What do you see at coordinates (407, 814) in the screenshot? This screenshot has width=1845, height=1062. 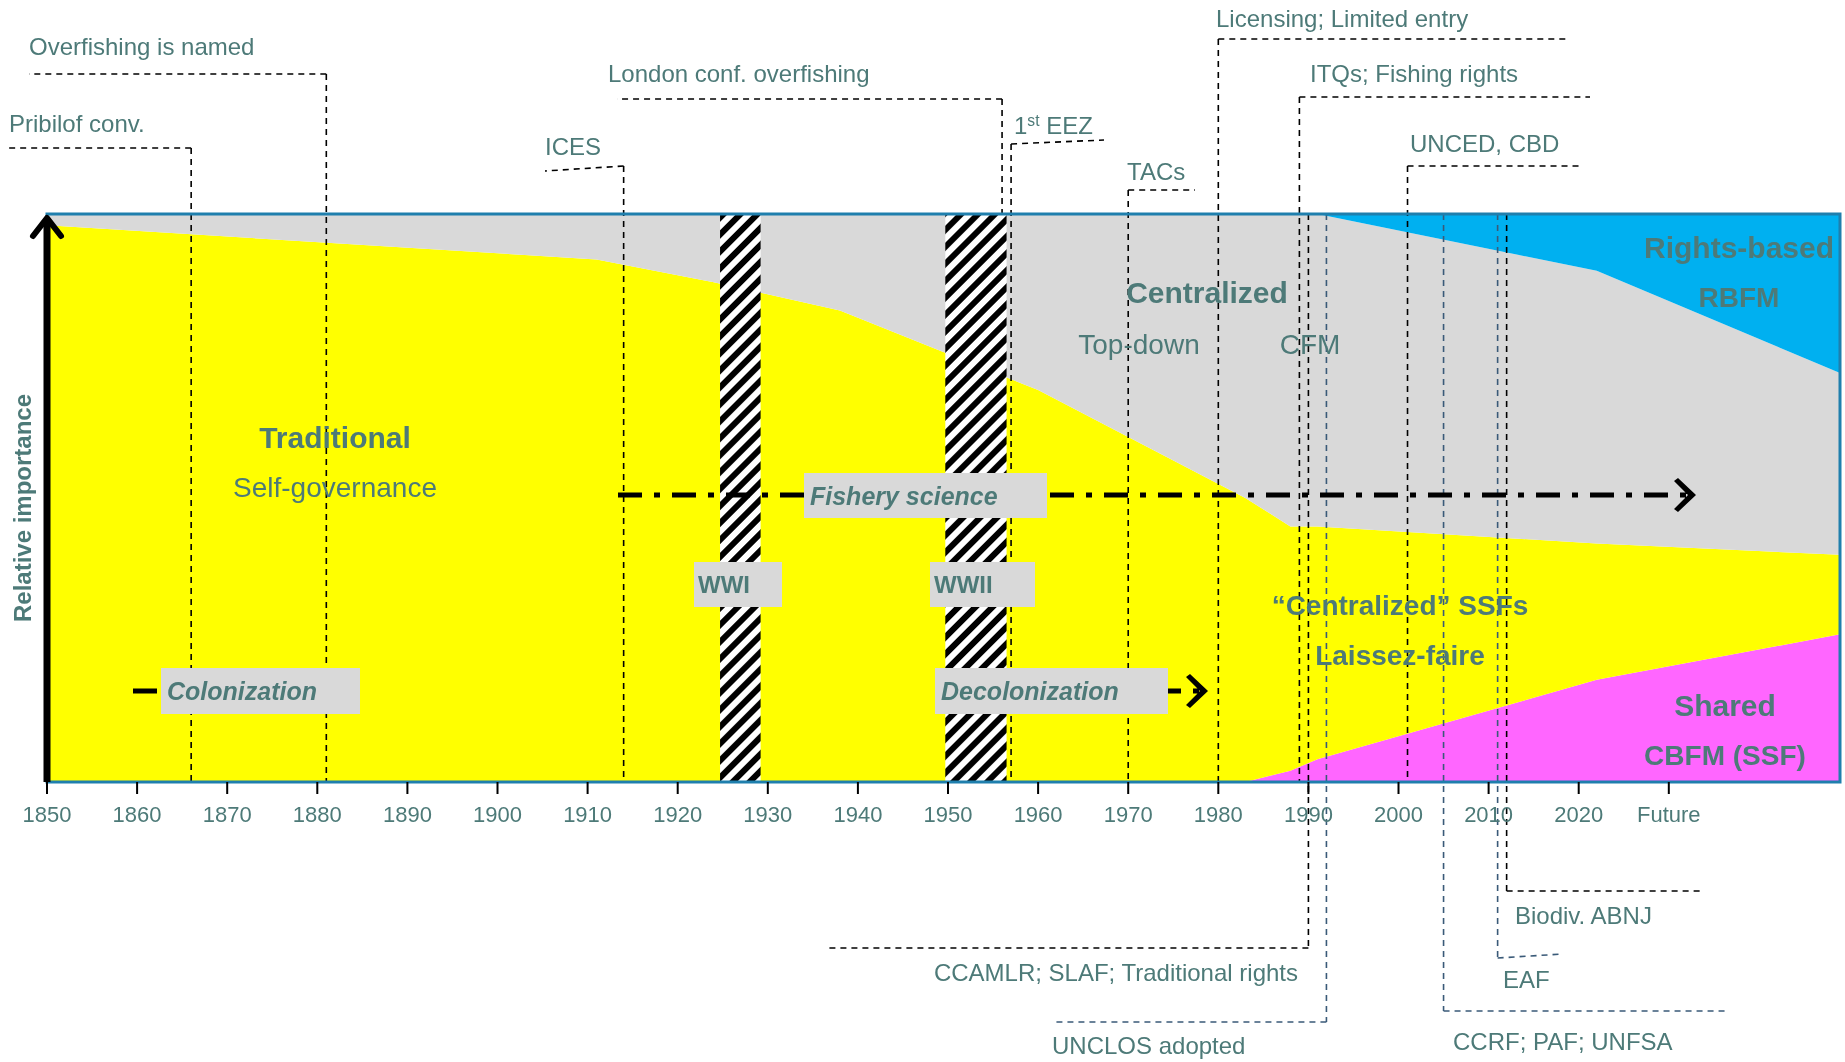 I see `x-tick-label: 1890` at bounding box center [407, 814].